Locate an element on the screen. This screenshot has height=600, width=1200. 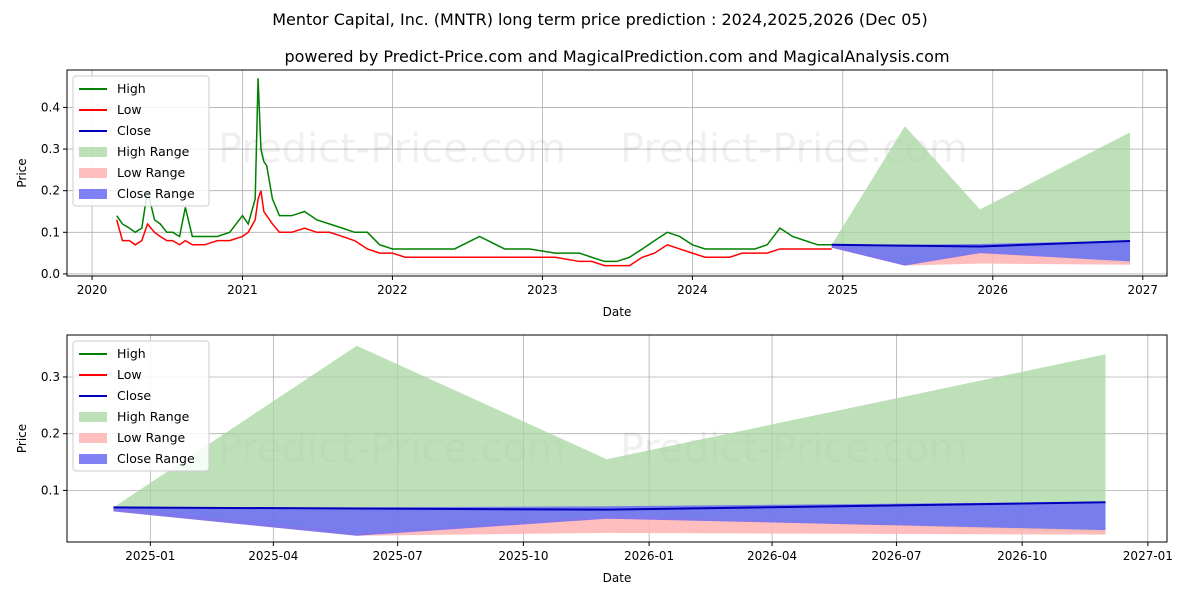
x-tick-label: 2020 is located at coordinates (92, 290).